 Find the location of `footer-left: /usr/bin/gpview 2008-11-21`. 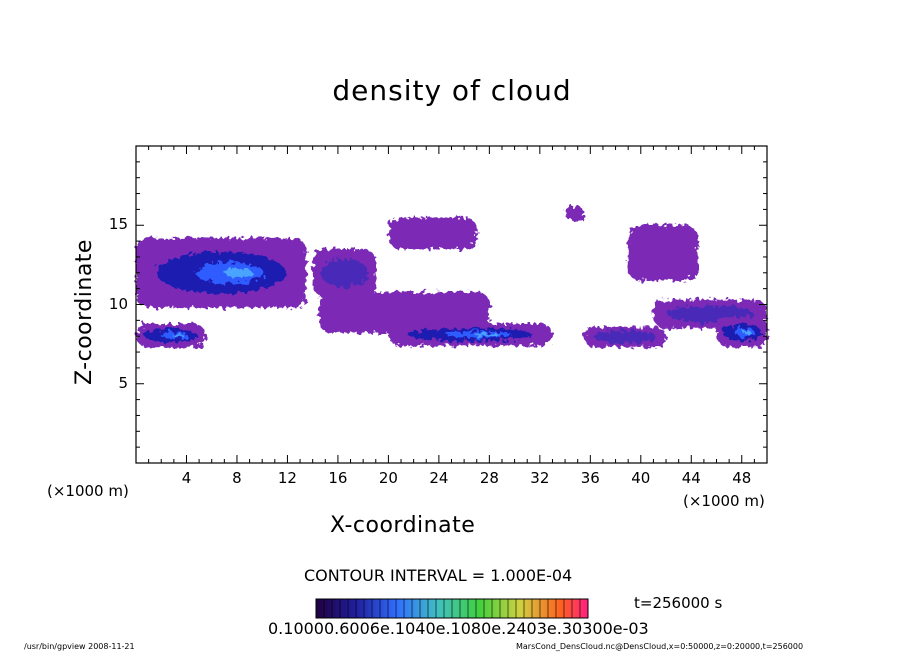

footer-left: /usr/bin/gpview 2008-11-21 is located at coordinates (79, 646).